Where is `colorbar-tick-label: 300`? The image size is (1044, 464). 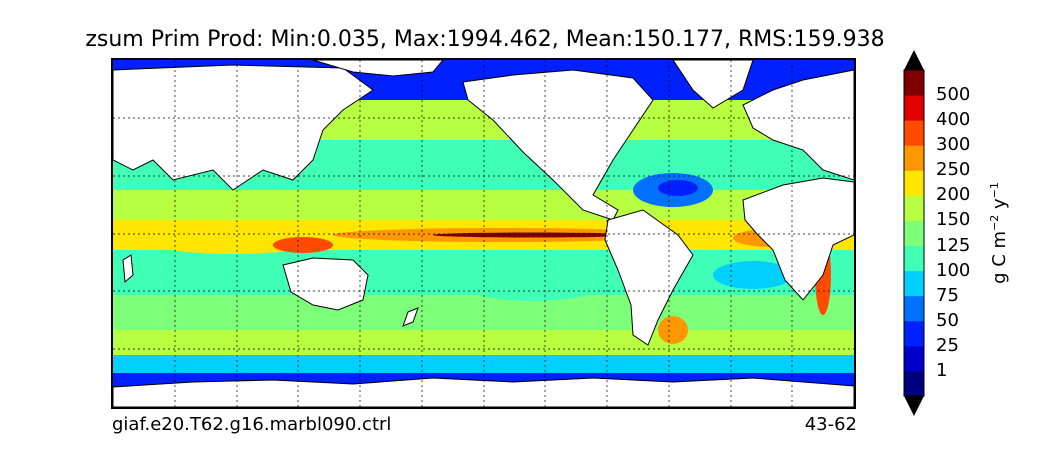
colorbar-tick-label: 300 is located at coordinates (953, 145).